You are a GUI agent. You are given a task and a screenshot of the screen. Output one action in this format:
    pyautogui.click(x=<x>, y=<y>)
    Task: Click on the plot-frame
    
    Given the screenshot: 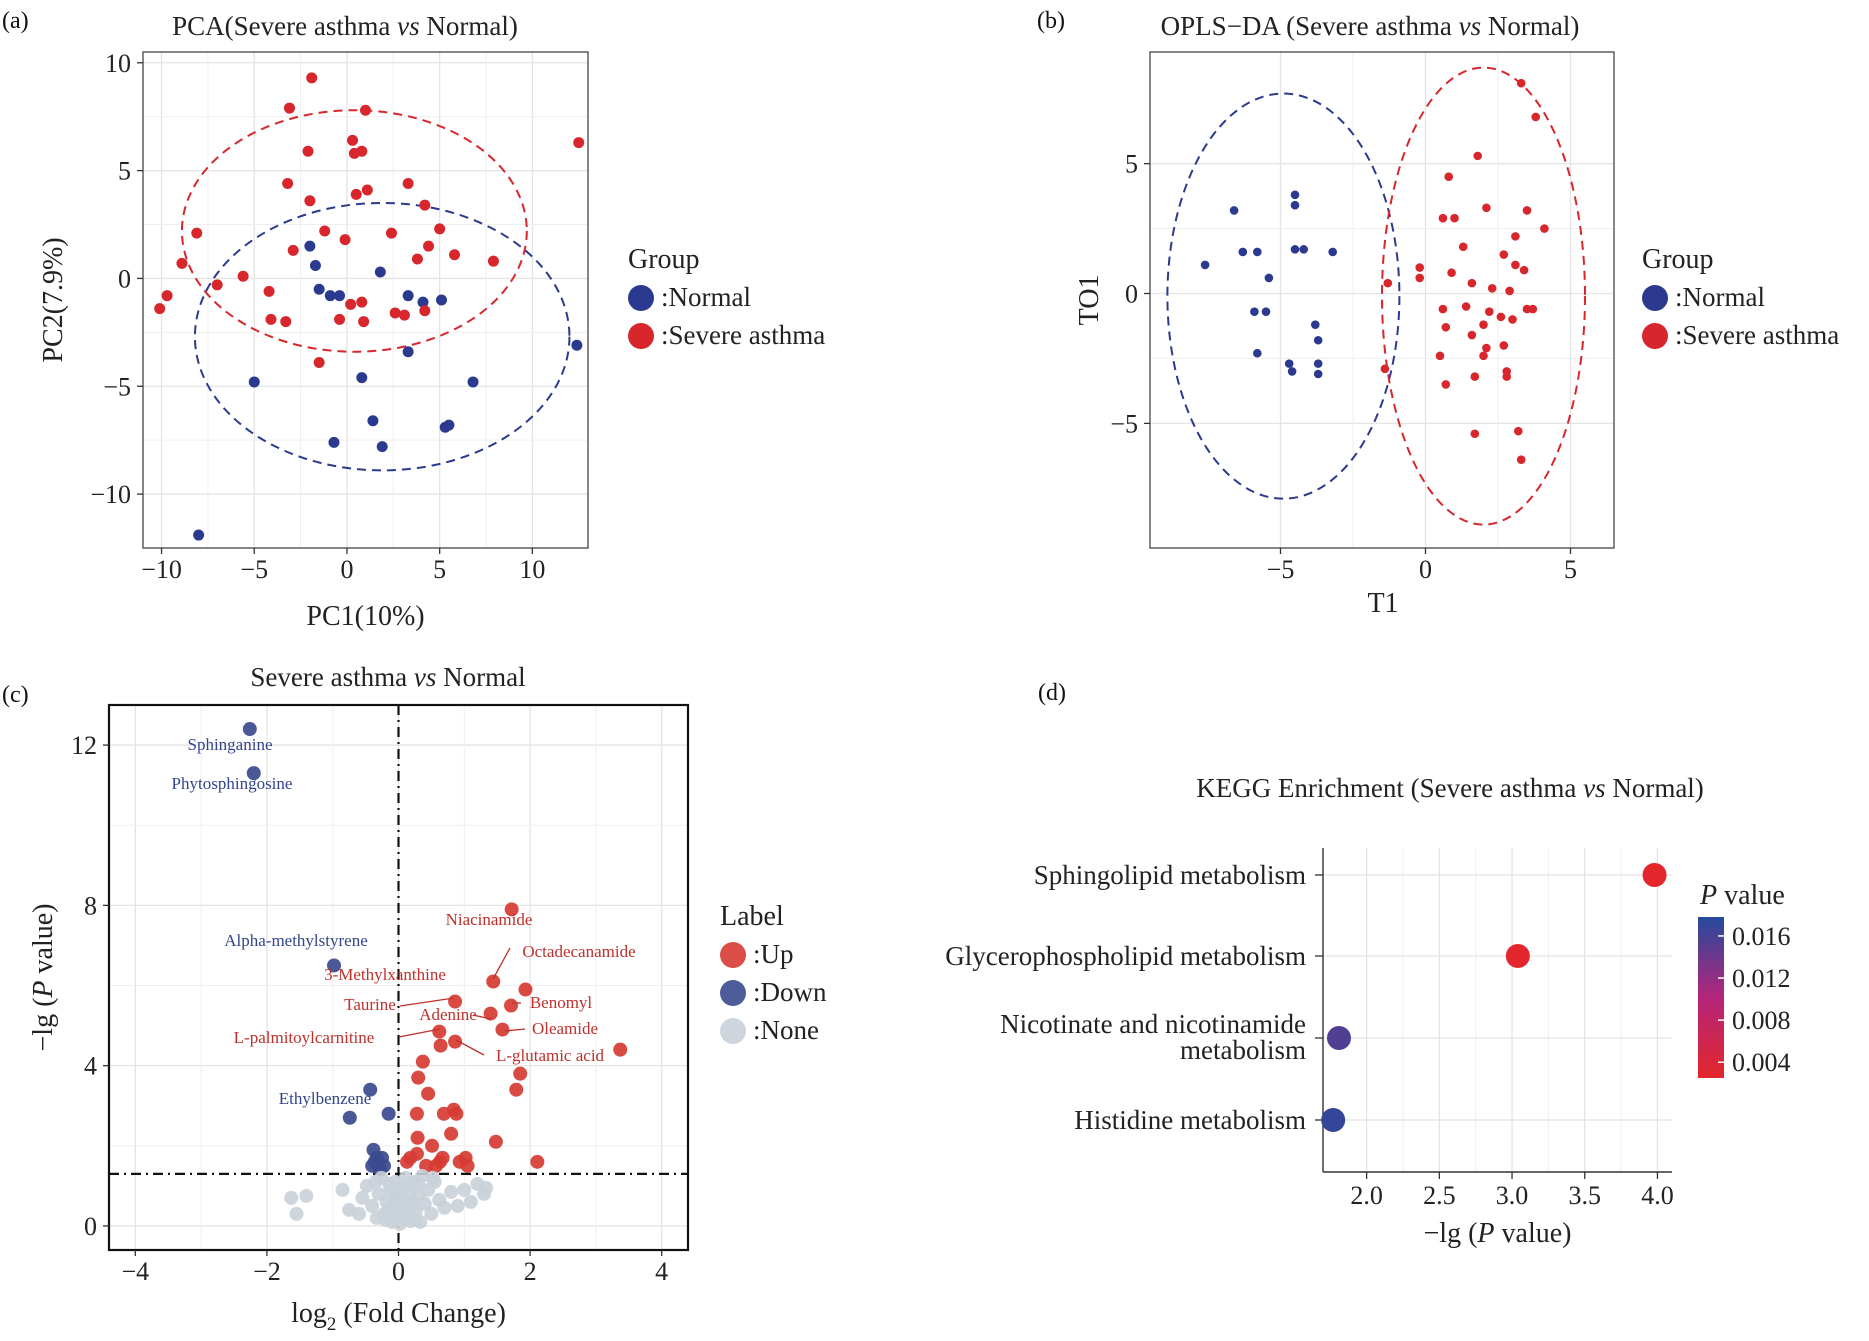 What is the action you would take?
    pyautogui.click(x=1382, y=300)
    